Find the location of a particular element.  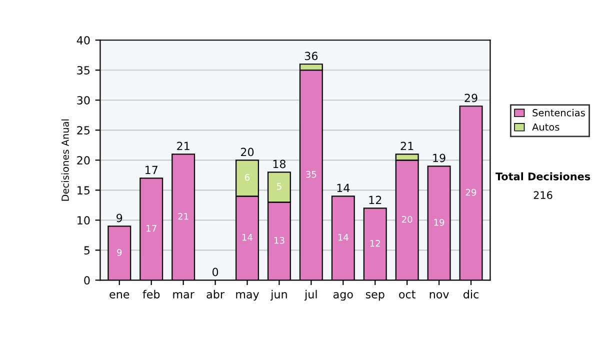

x-tick-label: jul is located at coordinates (310, 295).